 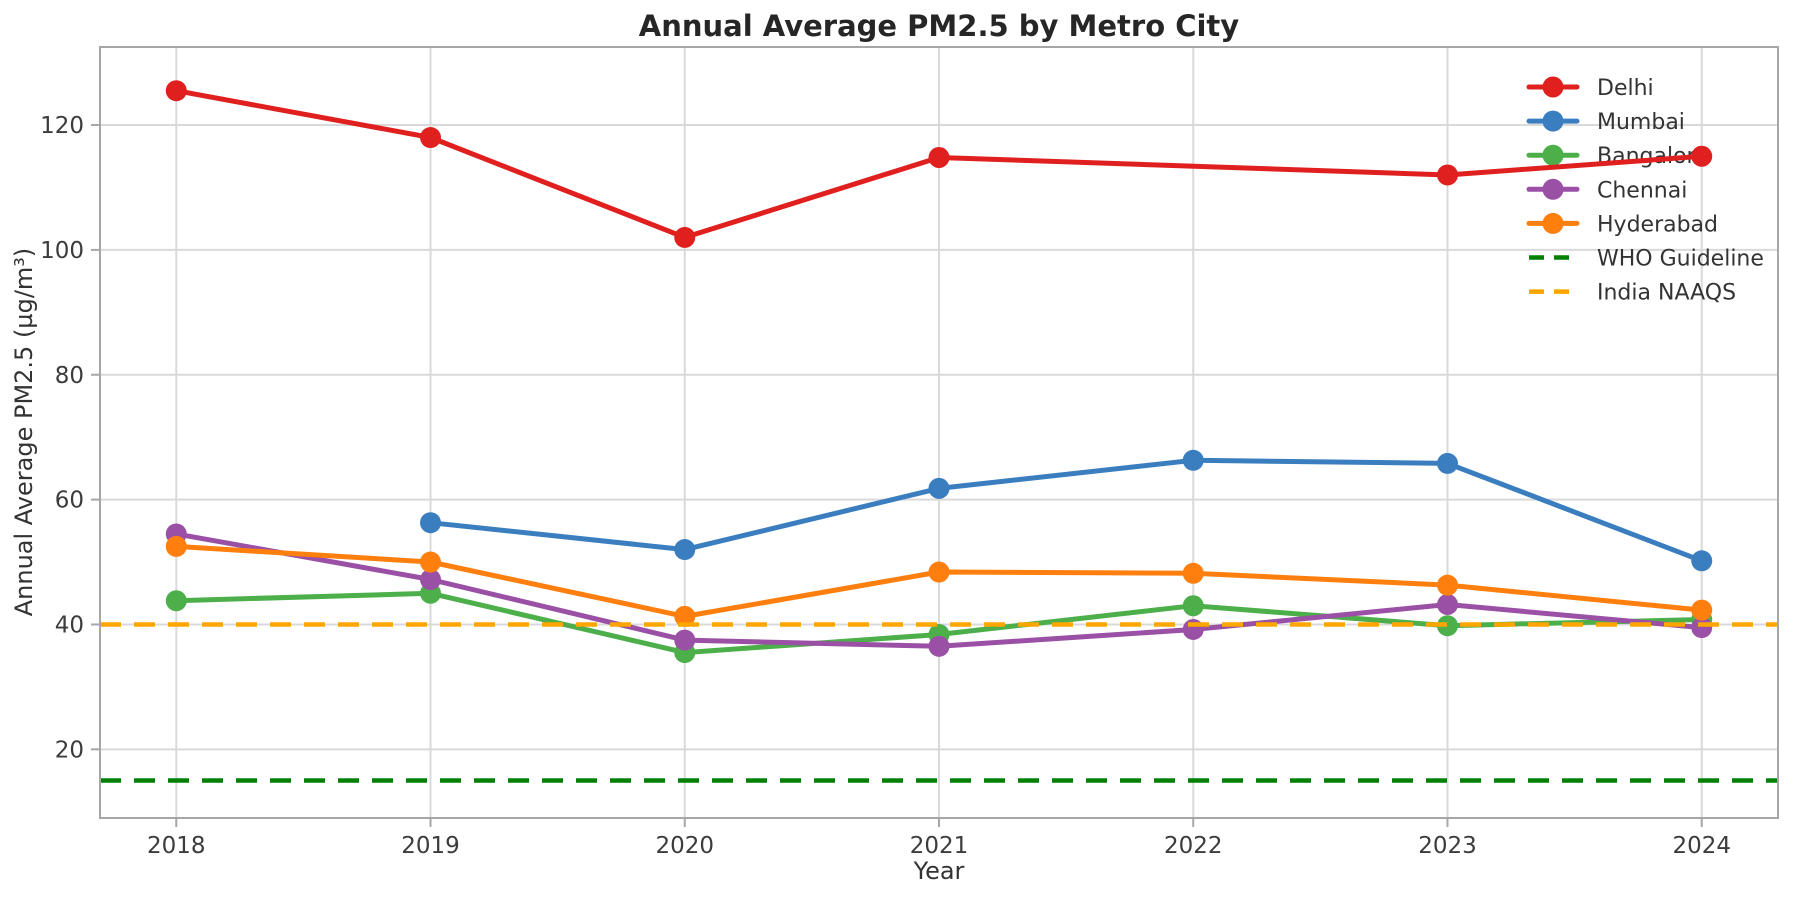 I want to click on x-tick-label-2021: 2021, so click(x=939, y=846).